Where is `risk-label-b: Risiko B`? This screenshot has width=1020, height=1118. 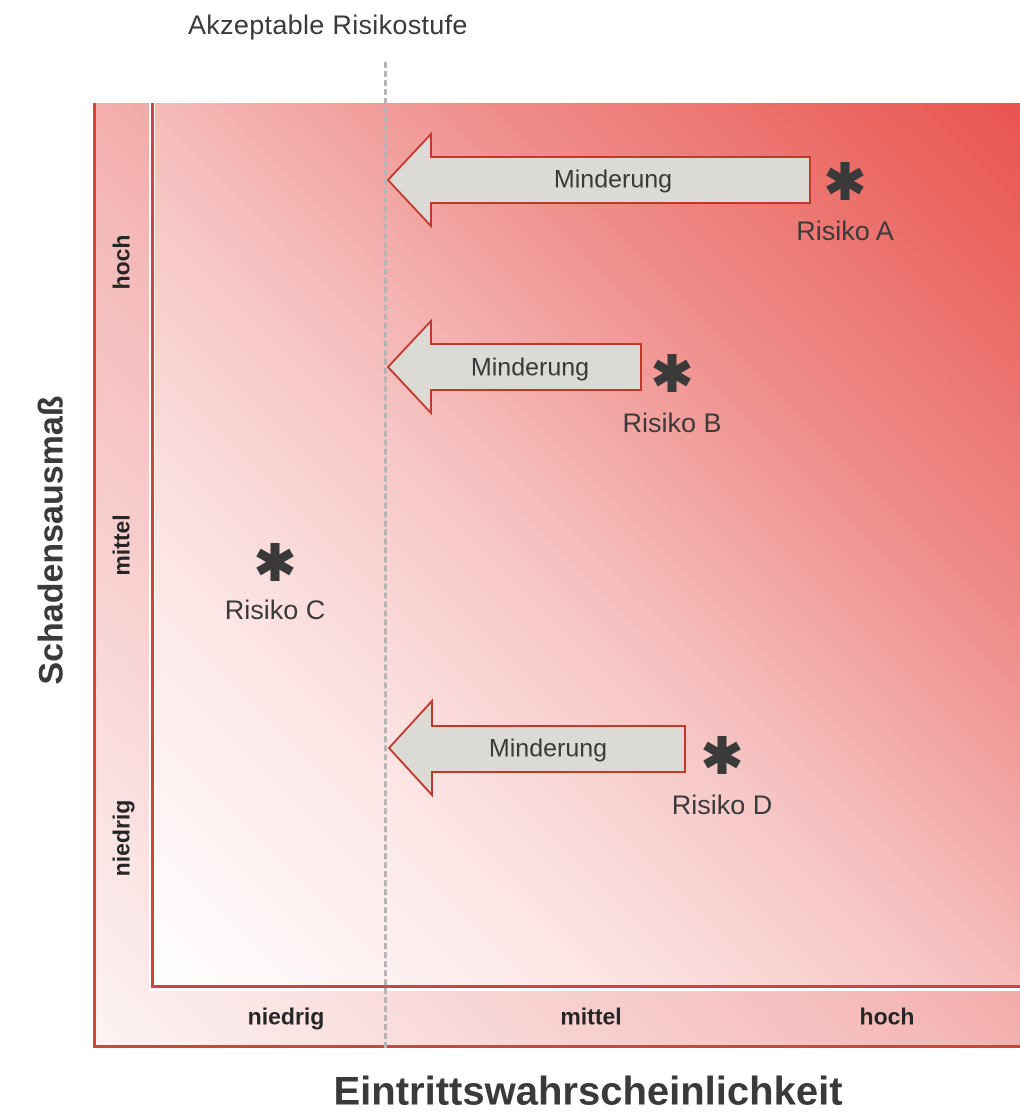 risk-label-b: Risiko B is located at coordinates (672, 423).